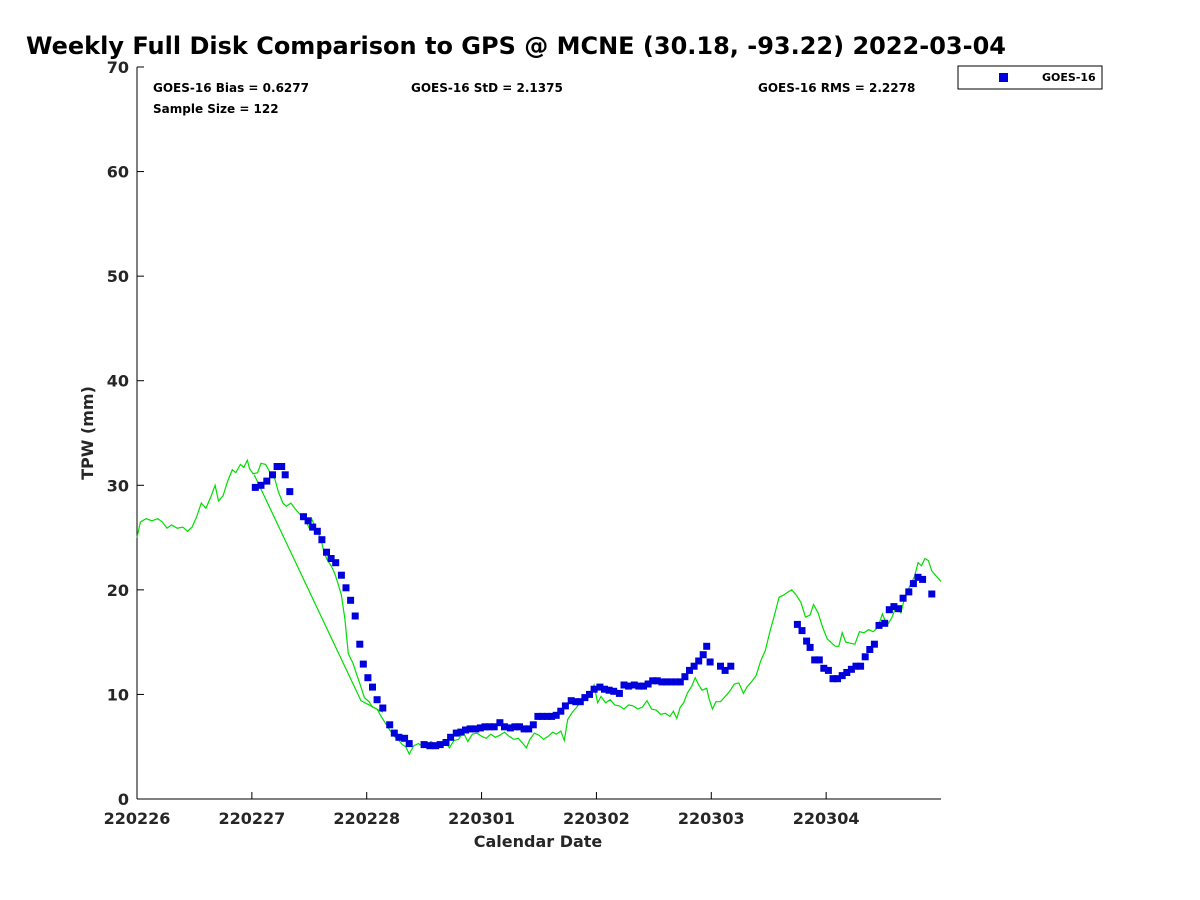 The image size is (1200, 900). Describe the element at coordinates (125, 433) in the screenshot. I see `y-axis-ticks: 0 10 20 30 40 50 60 70` at that location.